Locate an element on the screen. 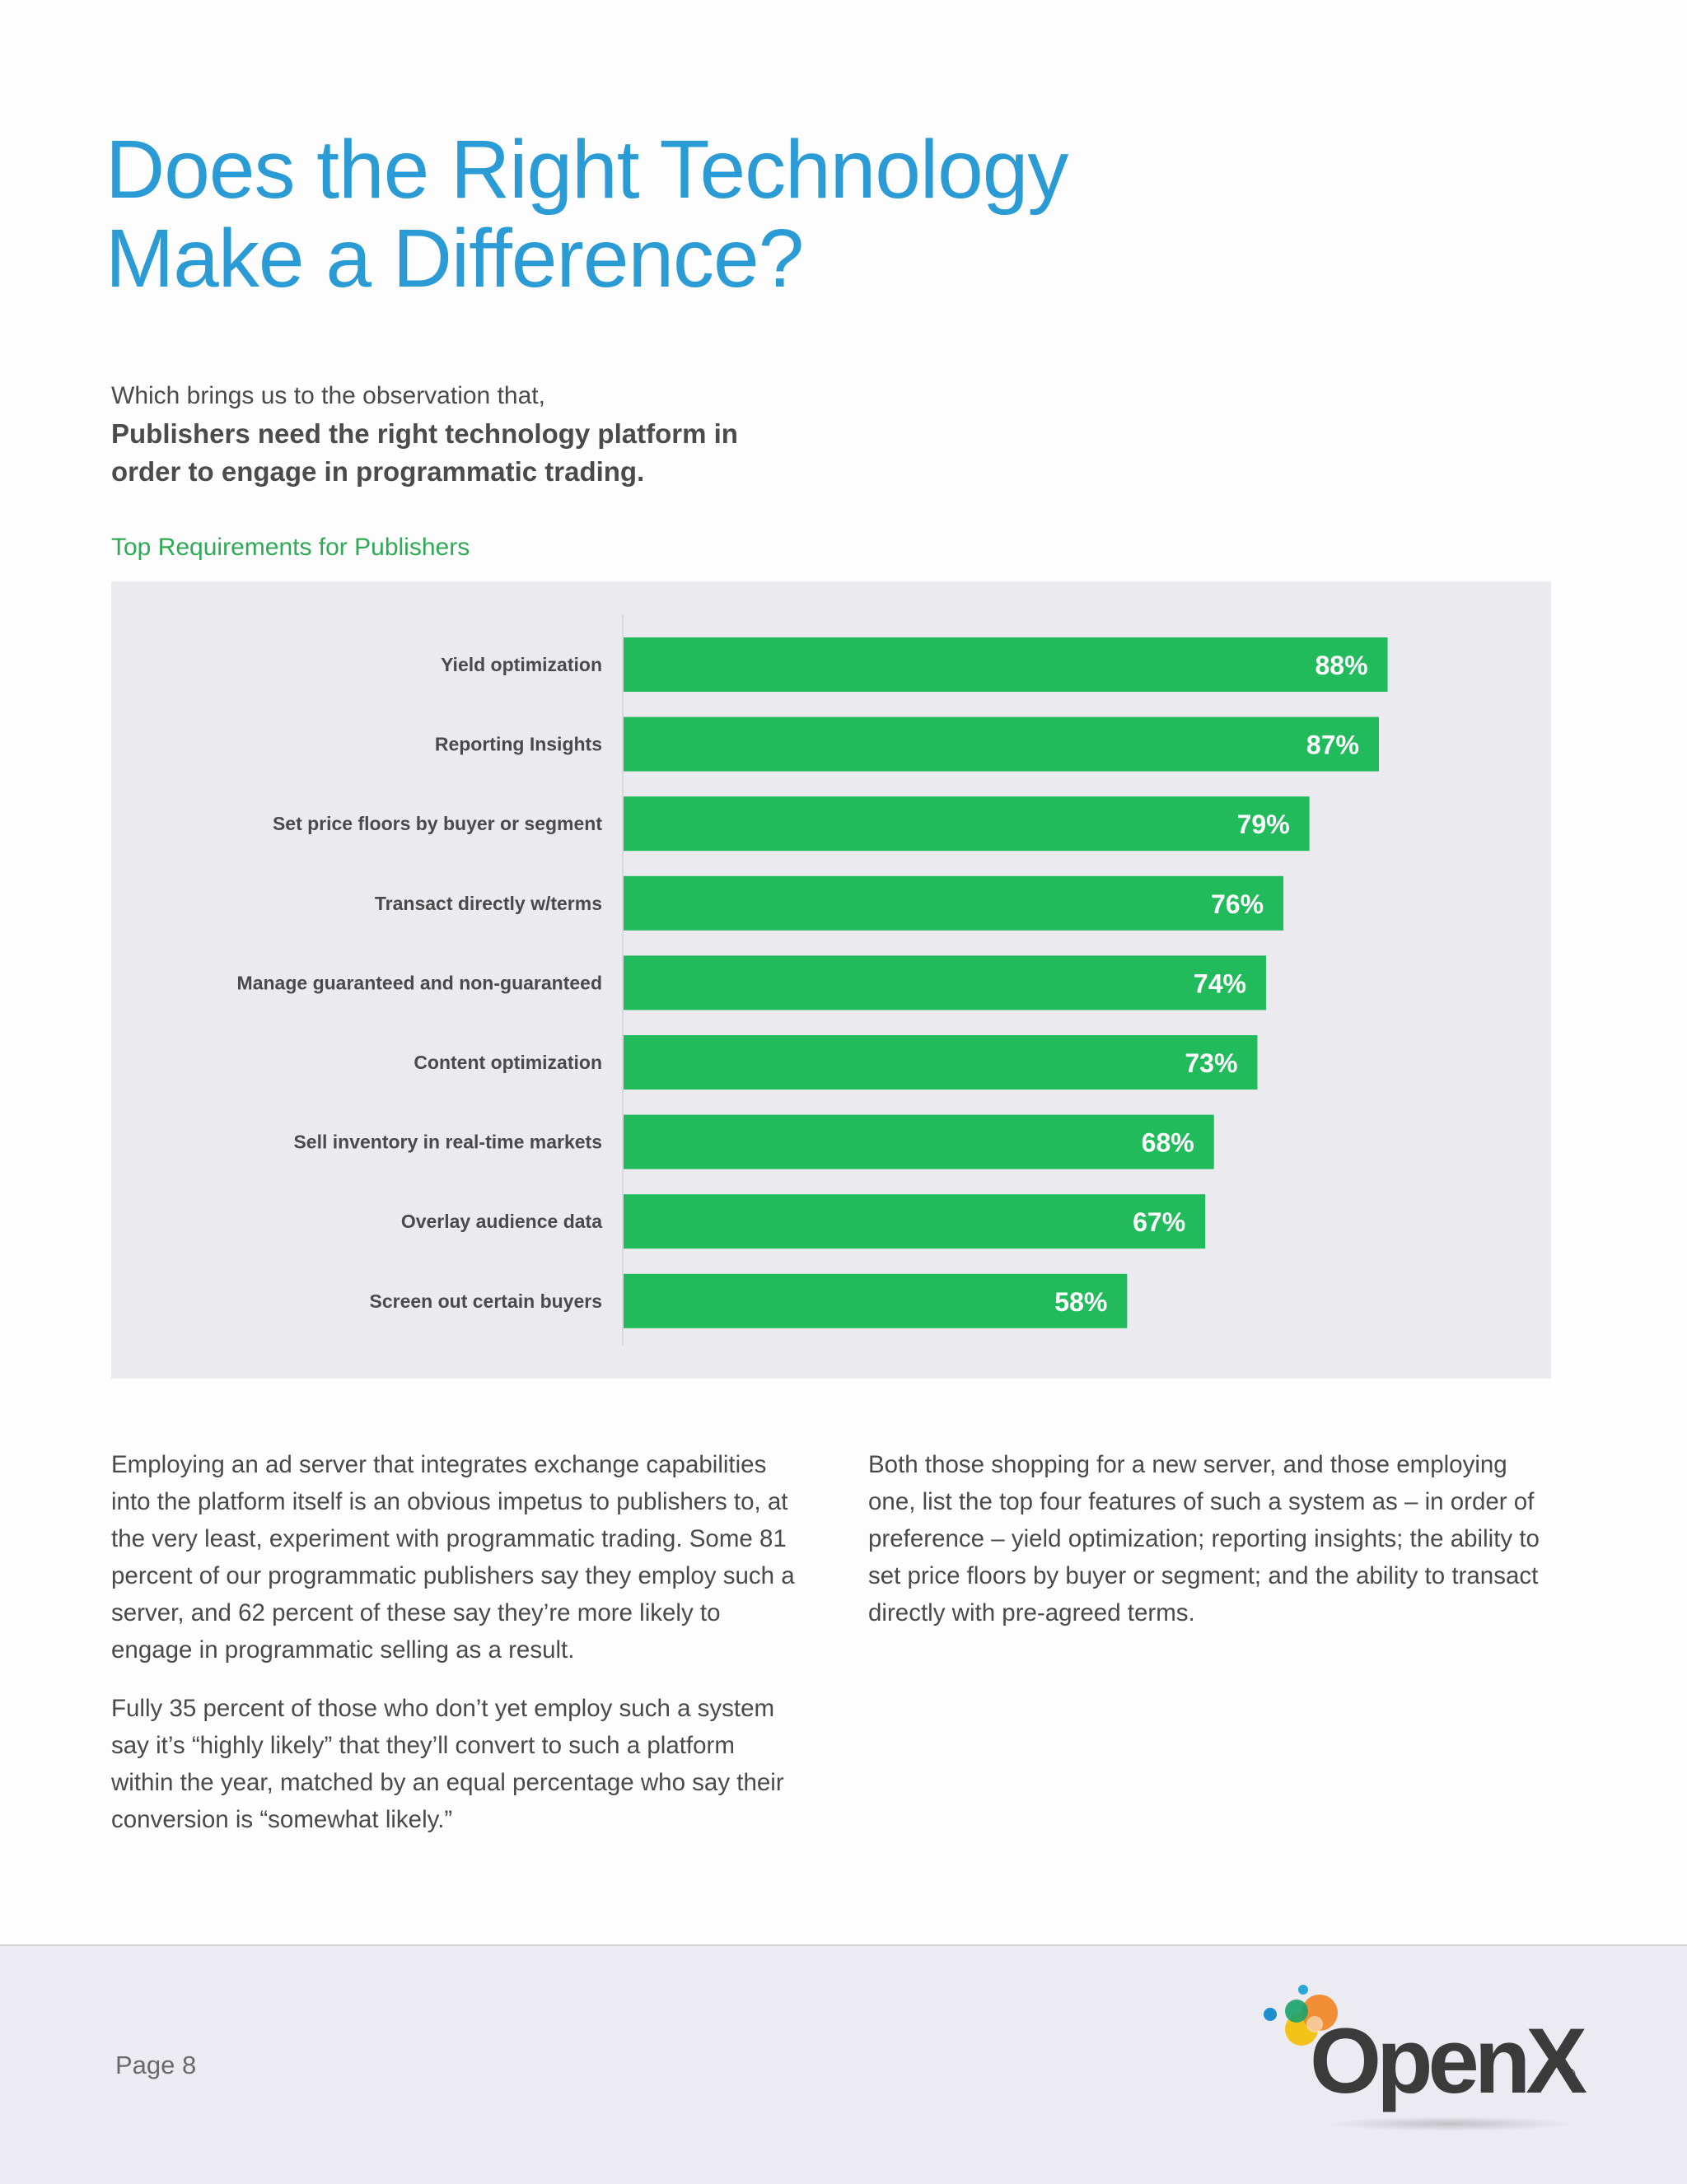  chart-value-label: 79% is located at coordinates (1263, 824).